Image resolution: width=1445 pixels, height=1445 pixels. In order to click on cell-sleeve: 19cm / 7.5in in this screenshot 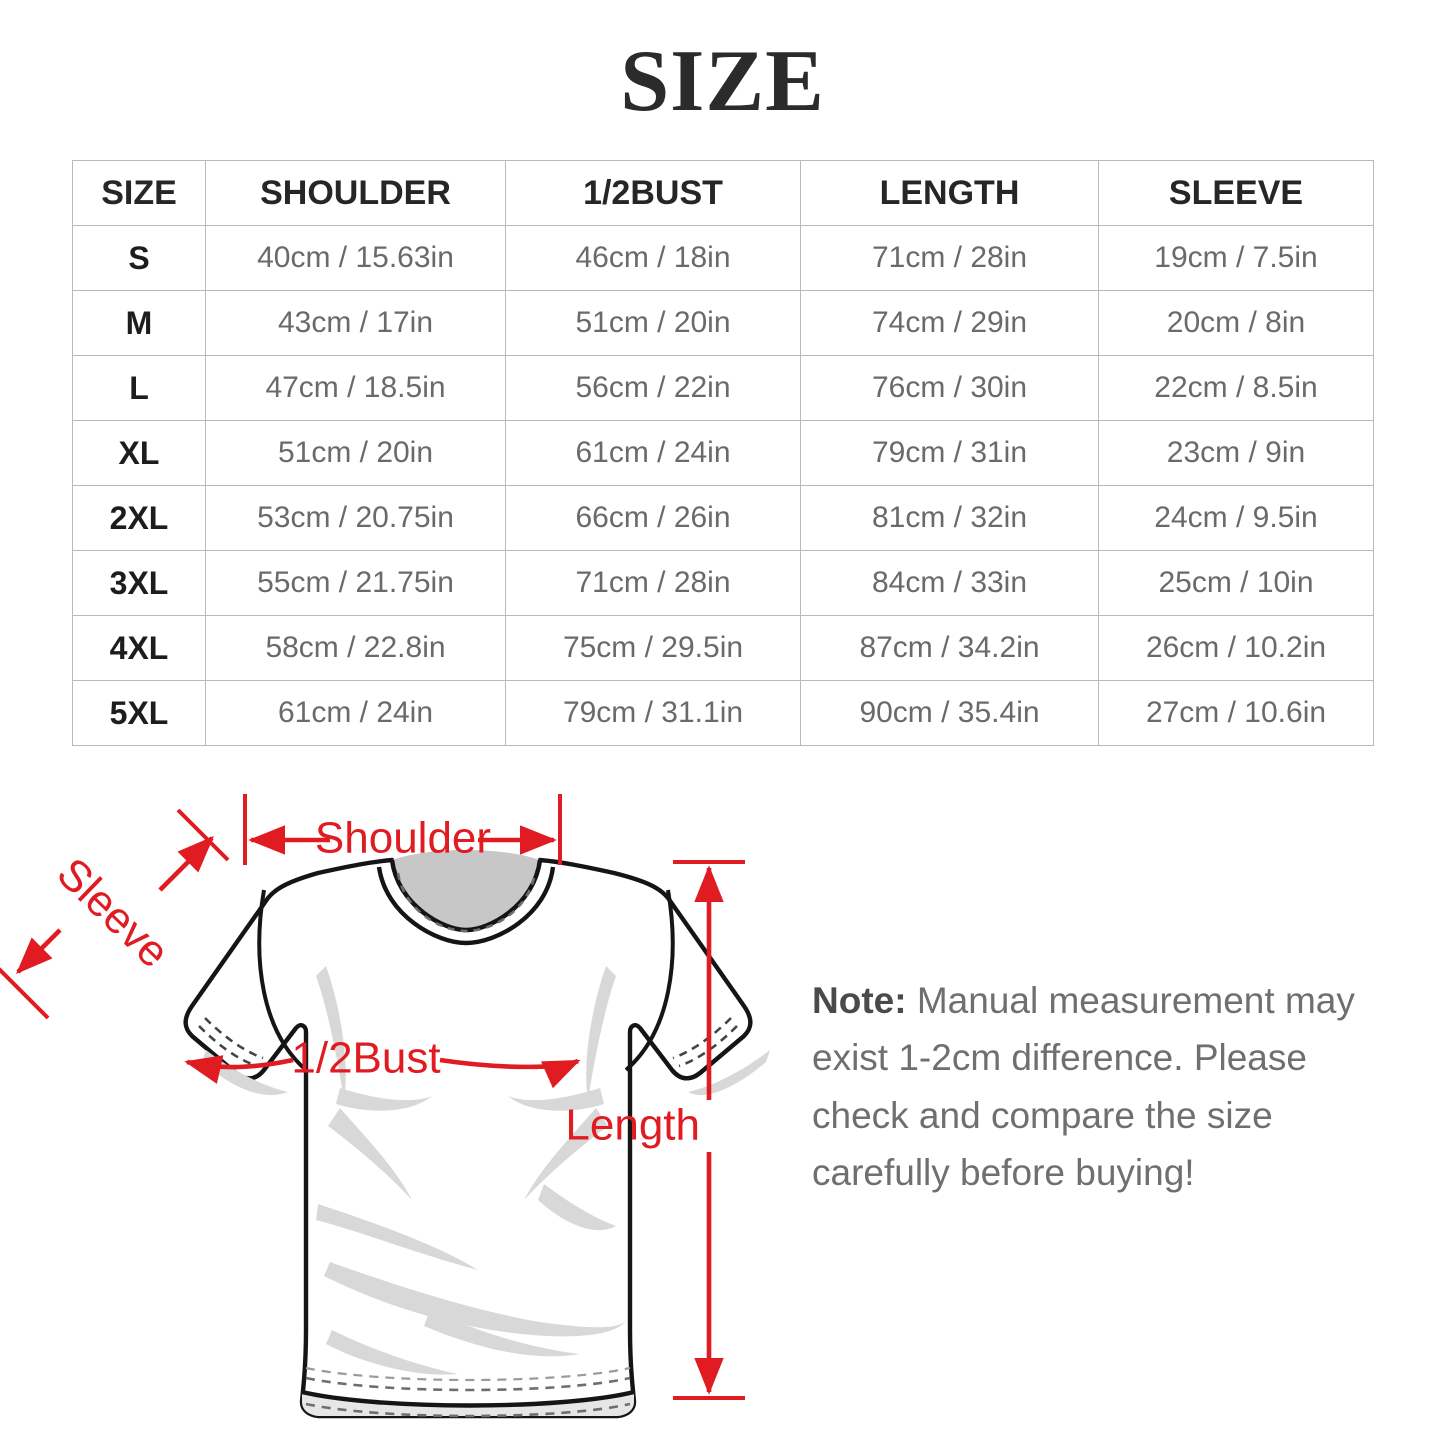, I will do `click(1236, 258)`.